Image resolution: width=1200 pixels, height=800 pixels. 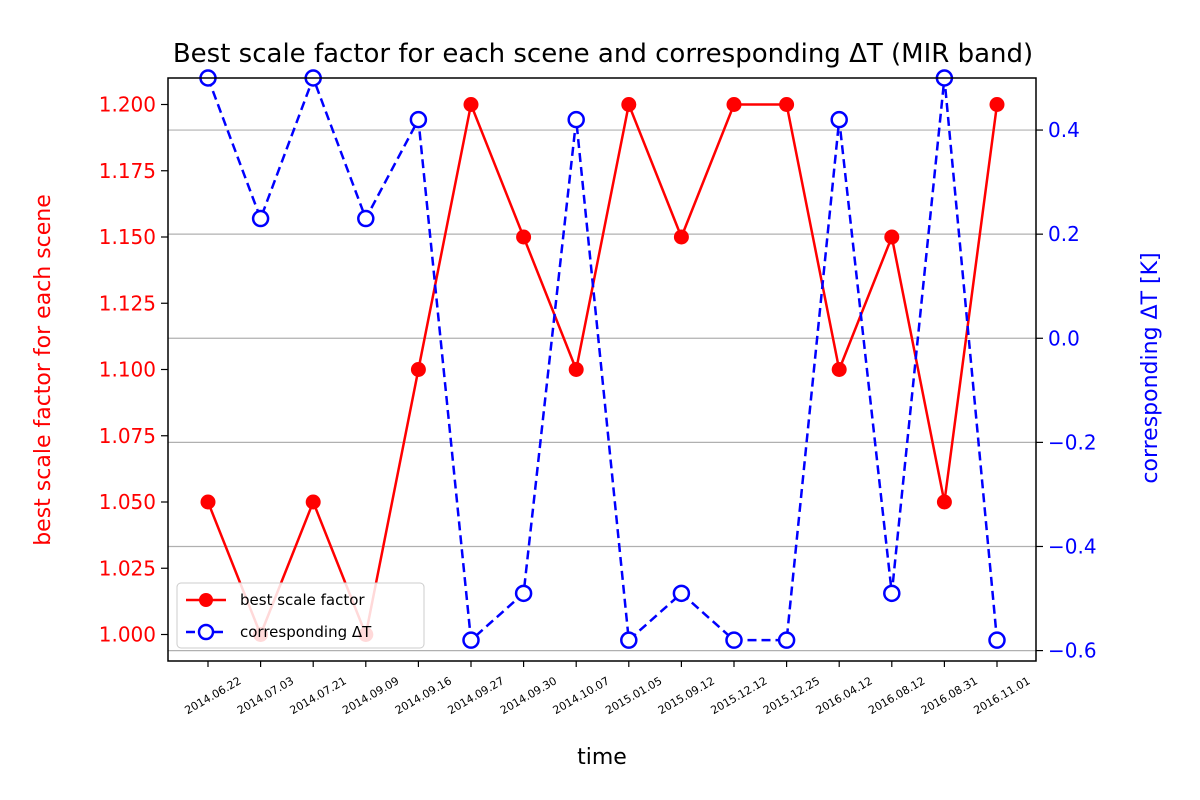 What do you see at coordinates (581, 695) in the screenshot?
I see `x-tick-label: 2014.10.07` at bounding box center [581, 695].